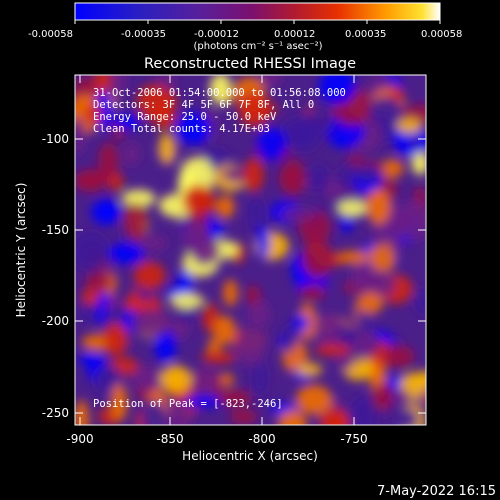 Image resolution: width=500 pixels, height=500 pixels. Describe the element at coordinates (55, 139) in the screenshot. I see `y-tick-label: -100` at that location.